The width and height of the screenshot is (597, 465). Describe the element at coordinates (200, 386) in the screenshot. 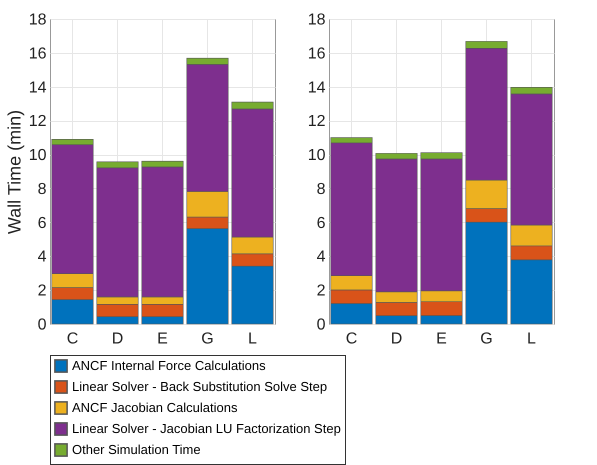

I see `legend-label: Linear Solver - Back Substitution Solve Step` at that location.